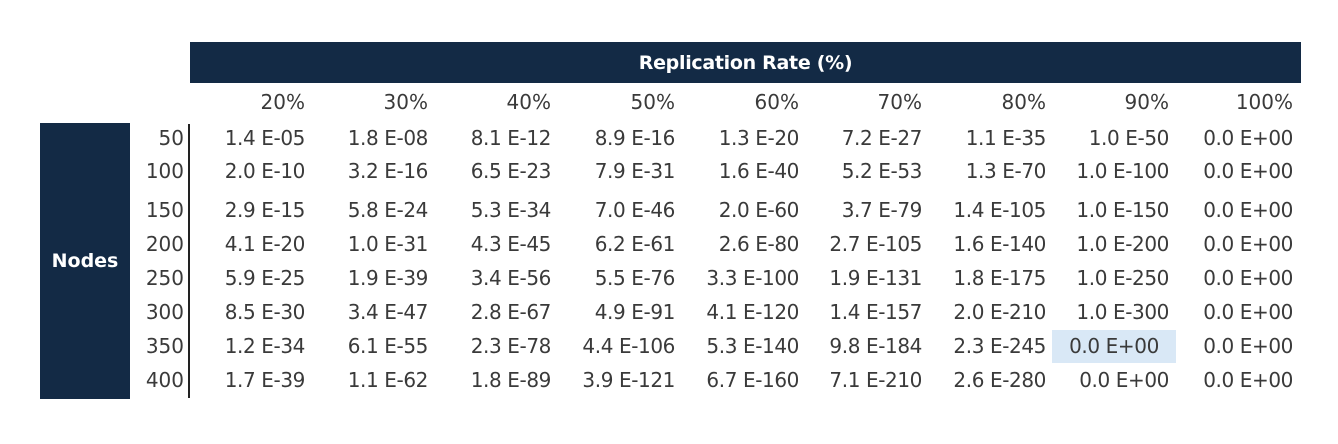 The width and height of the screenshot is (1338, 444). What do you see at coordinates (265, 380) in the screenshot?
I see `table-cell: 1.7 E-39` at bounding box center [265, 380].